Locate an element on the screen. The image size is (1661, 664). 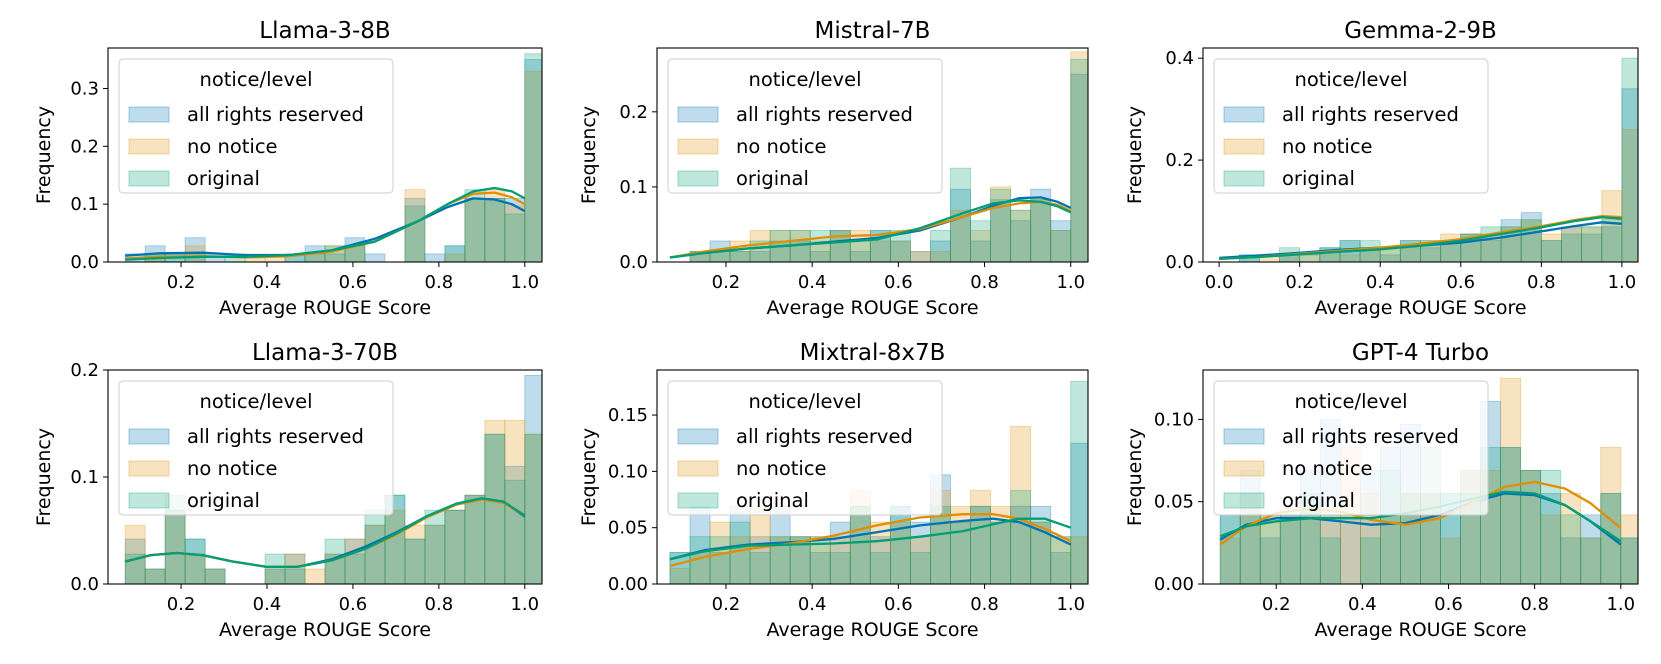
histogram-all-rights-reserved is located at coordinates (333, 161).